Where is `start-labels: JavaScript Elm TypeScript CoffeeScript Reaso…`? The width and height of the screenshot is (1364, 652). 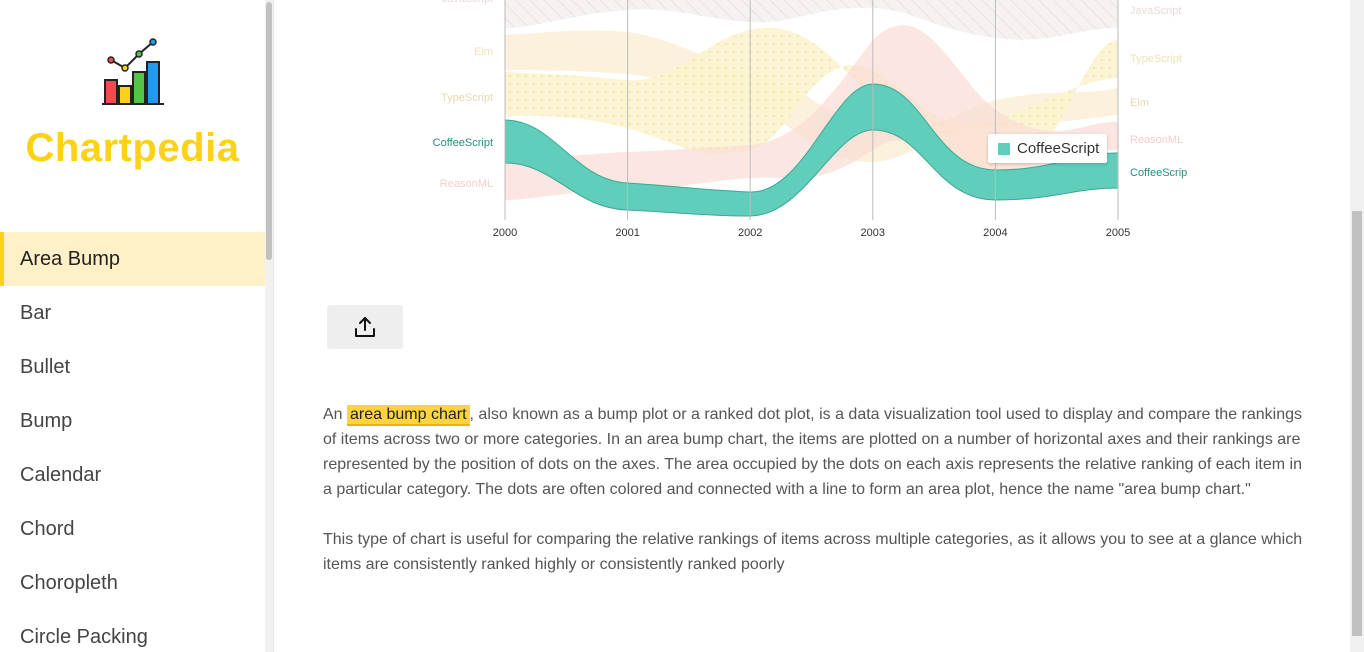 start-labels: JavaScript Elm TypeScript CoffeeScript Reaso… is located at coordinates (463, 95).